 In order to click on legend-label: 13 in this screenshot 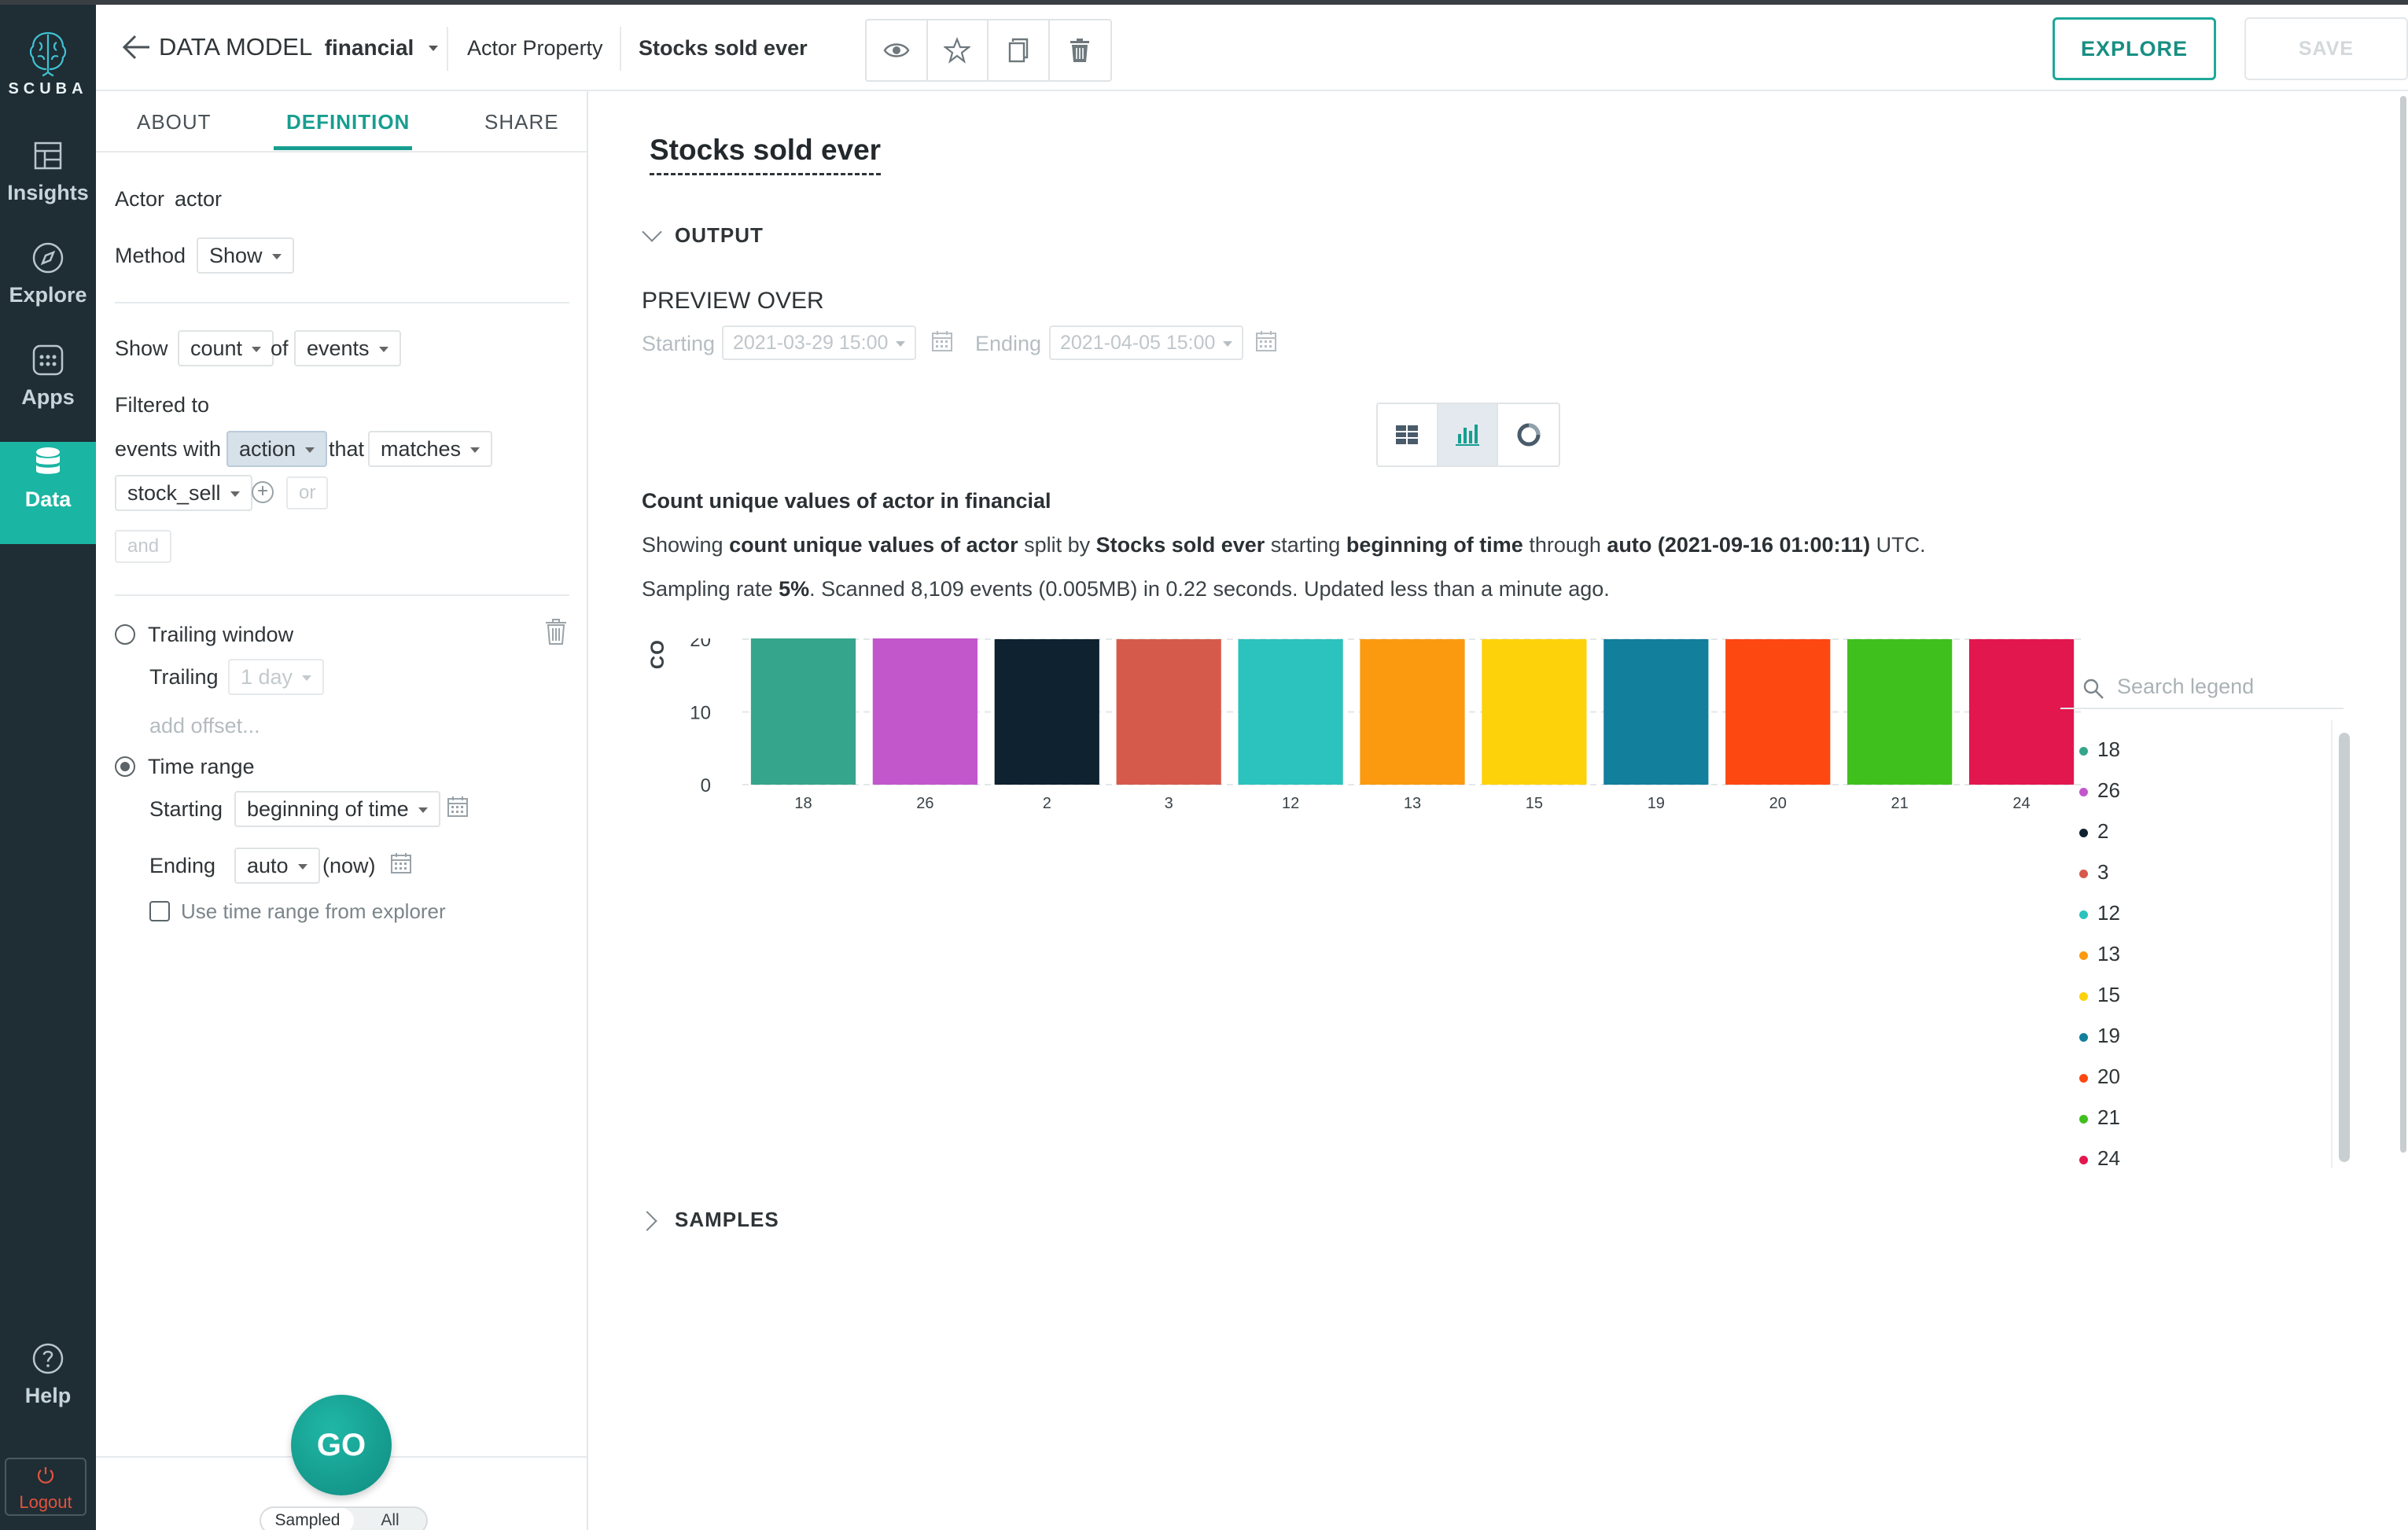, I will do `click(2108, 953)`.